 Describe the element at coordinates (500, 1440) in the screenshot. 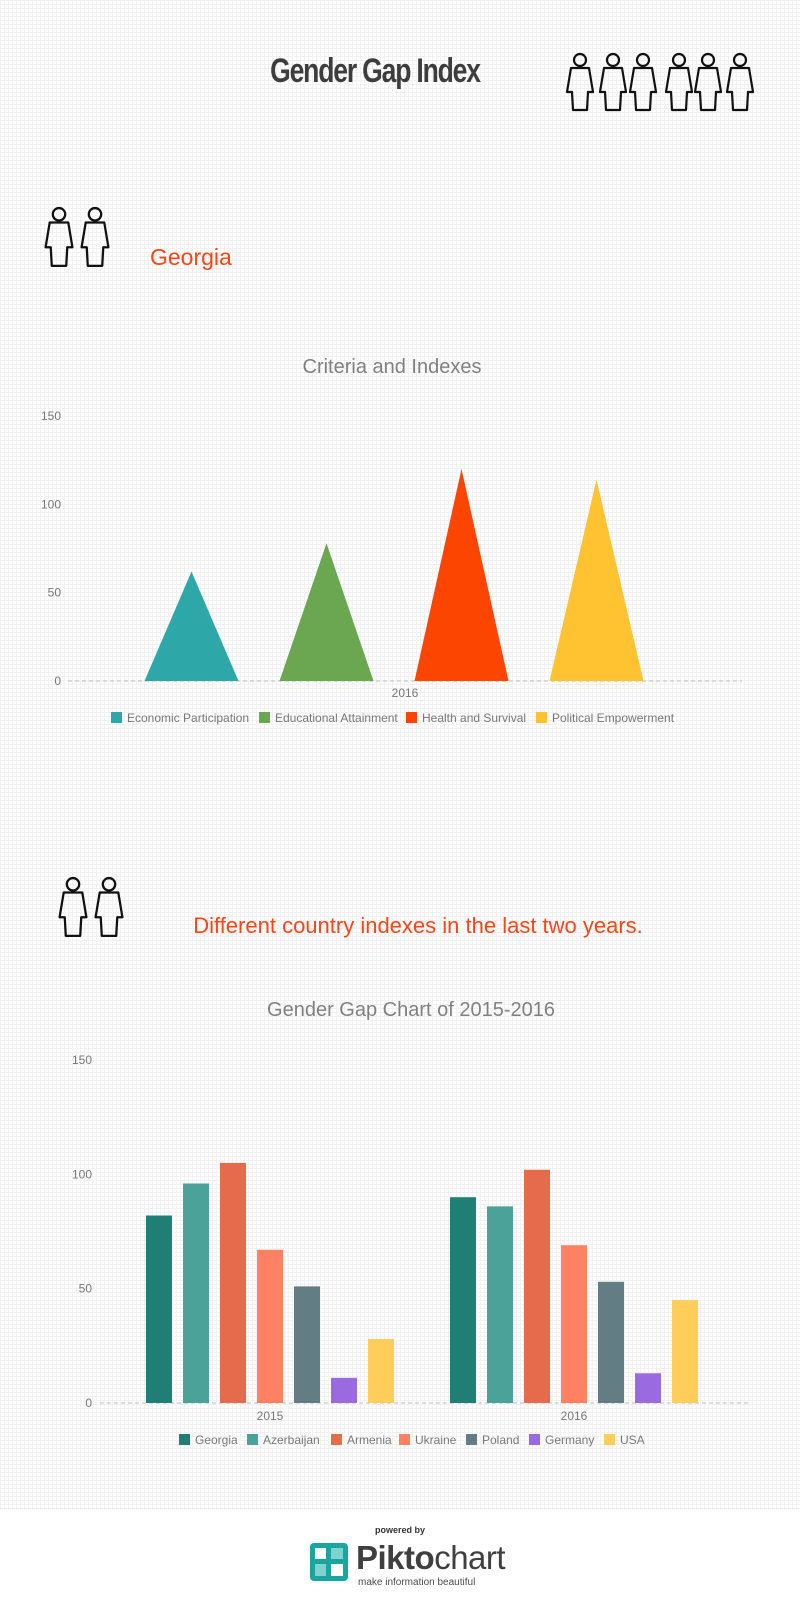

I see `legend-label: Poland` at that location.